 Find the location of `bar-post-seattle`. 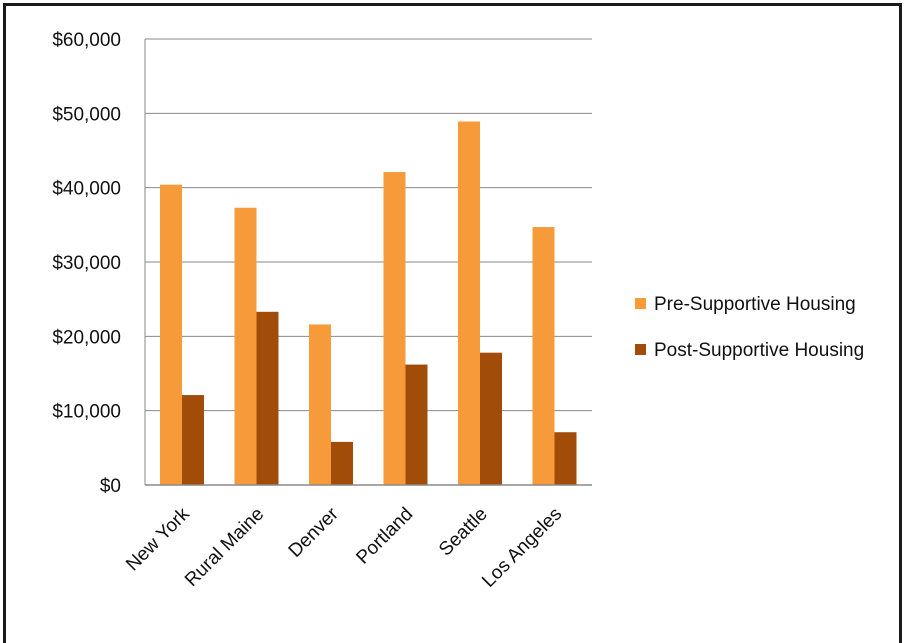

bar-post-seattle is located at coordinates (491, 418).